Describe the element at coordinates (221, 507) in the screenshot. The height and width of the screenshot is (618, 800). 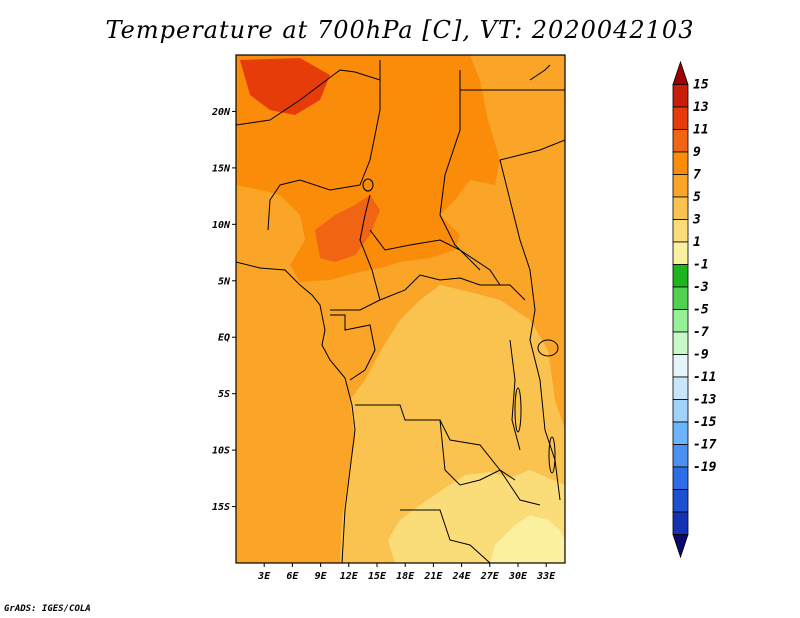
I see `lat-tick-label: 15S` at that location.